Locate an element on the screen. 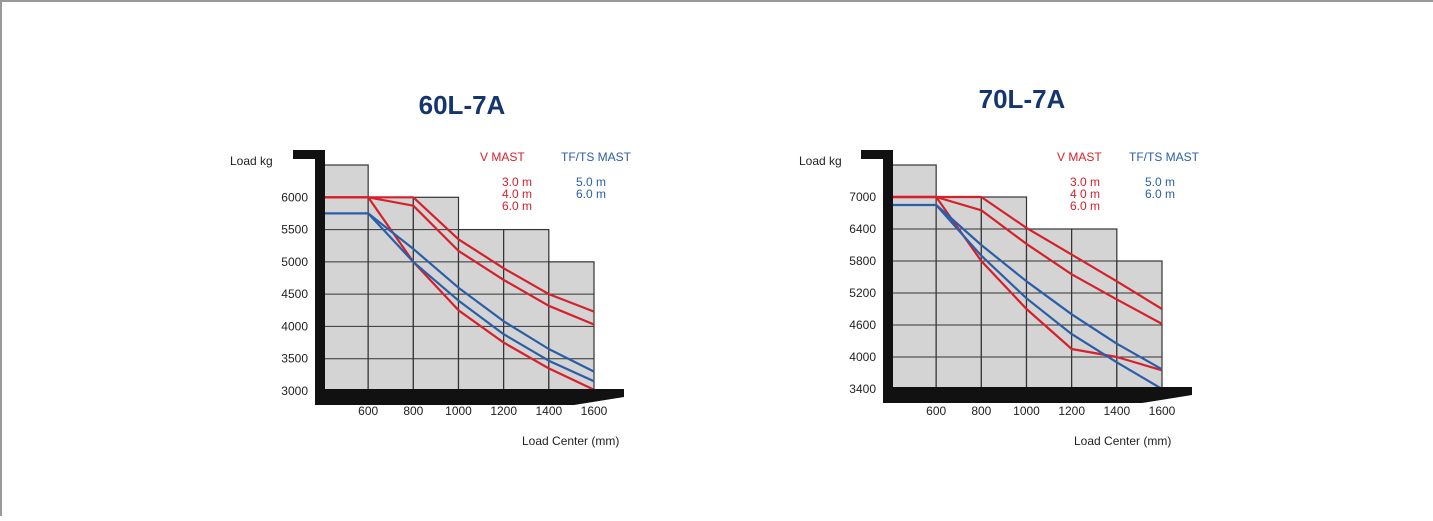 The width and height of the screenshot is (1433, 521). y-tick-label: 5000 is located at coordinates (294, 262).